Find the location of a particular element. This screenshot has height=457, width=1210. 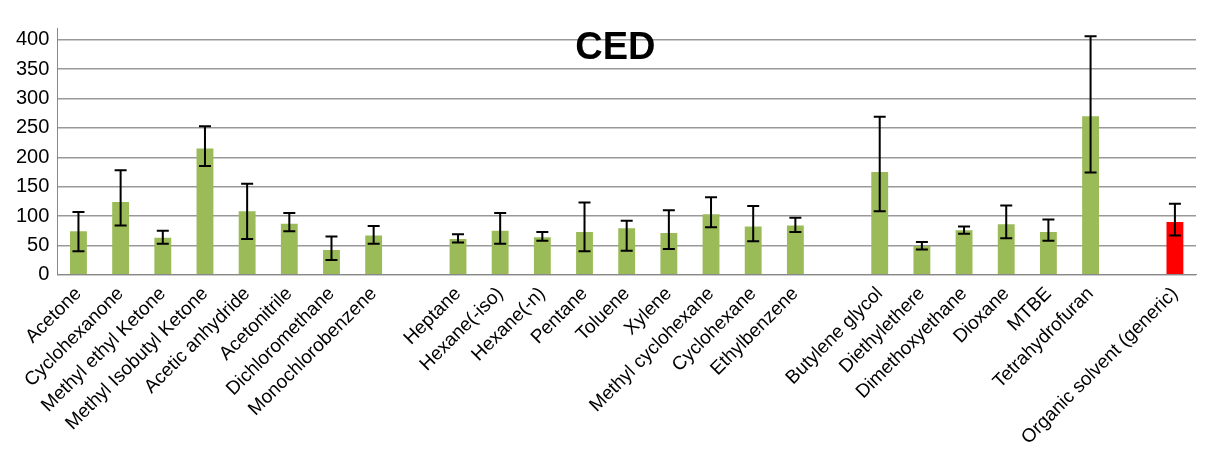

y-tick-label: 350 is located at coordinates (32, 67).